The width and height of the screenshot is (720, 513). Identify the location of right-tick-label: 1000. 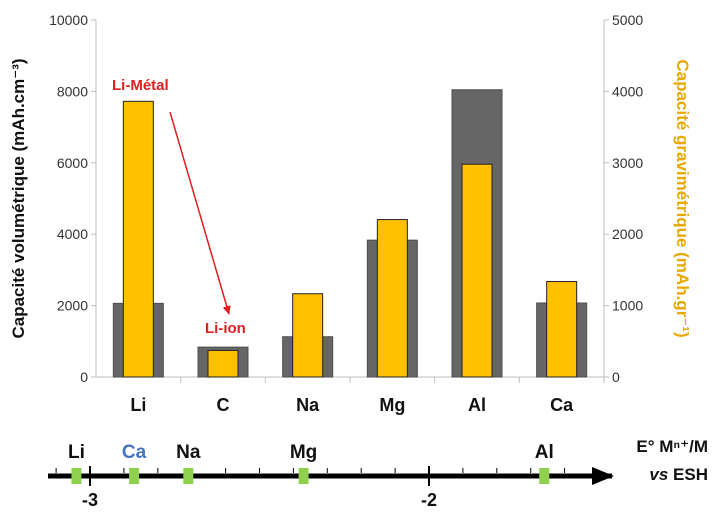
(627, 306).